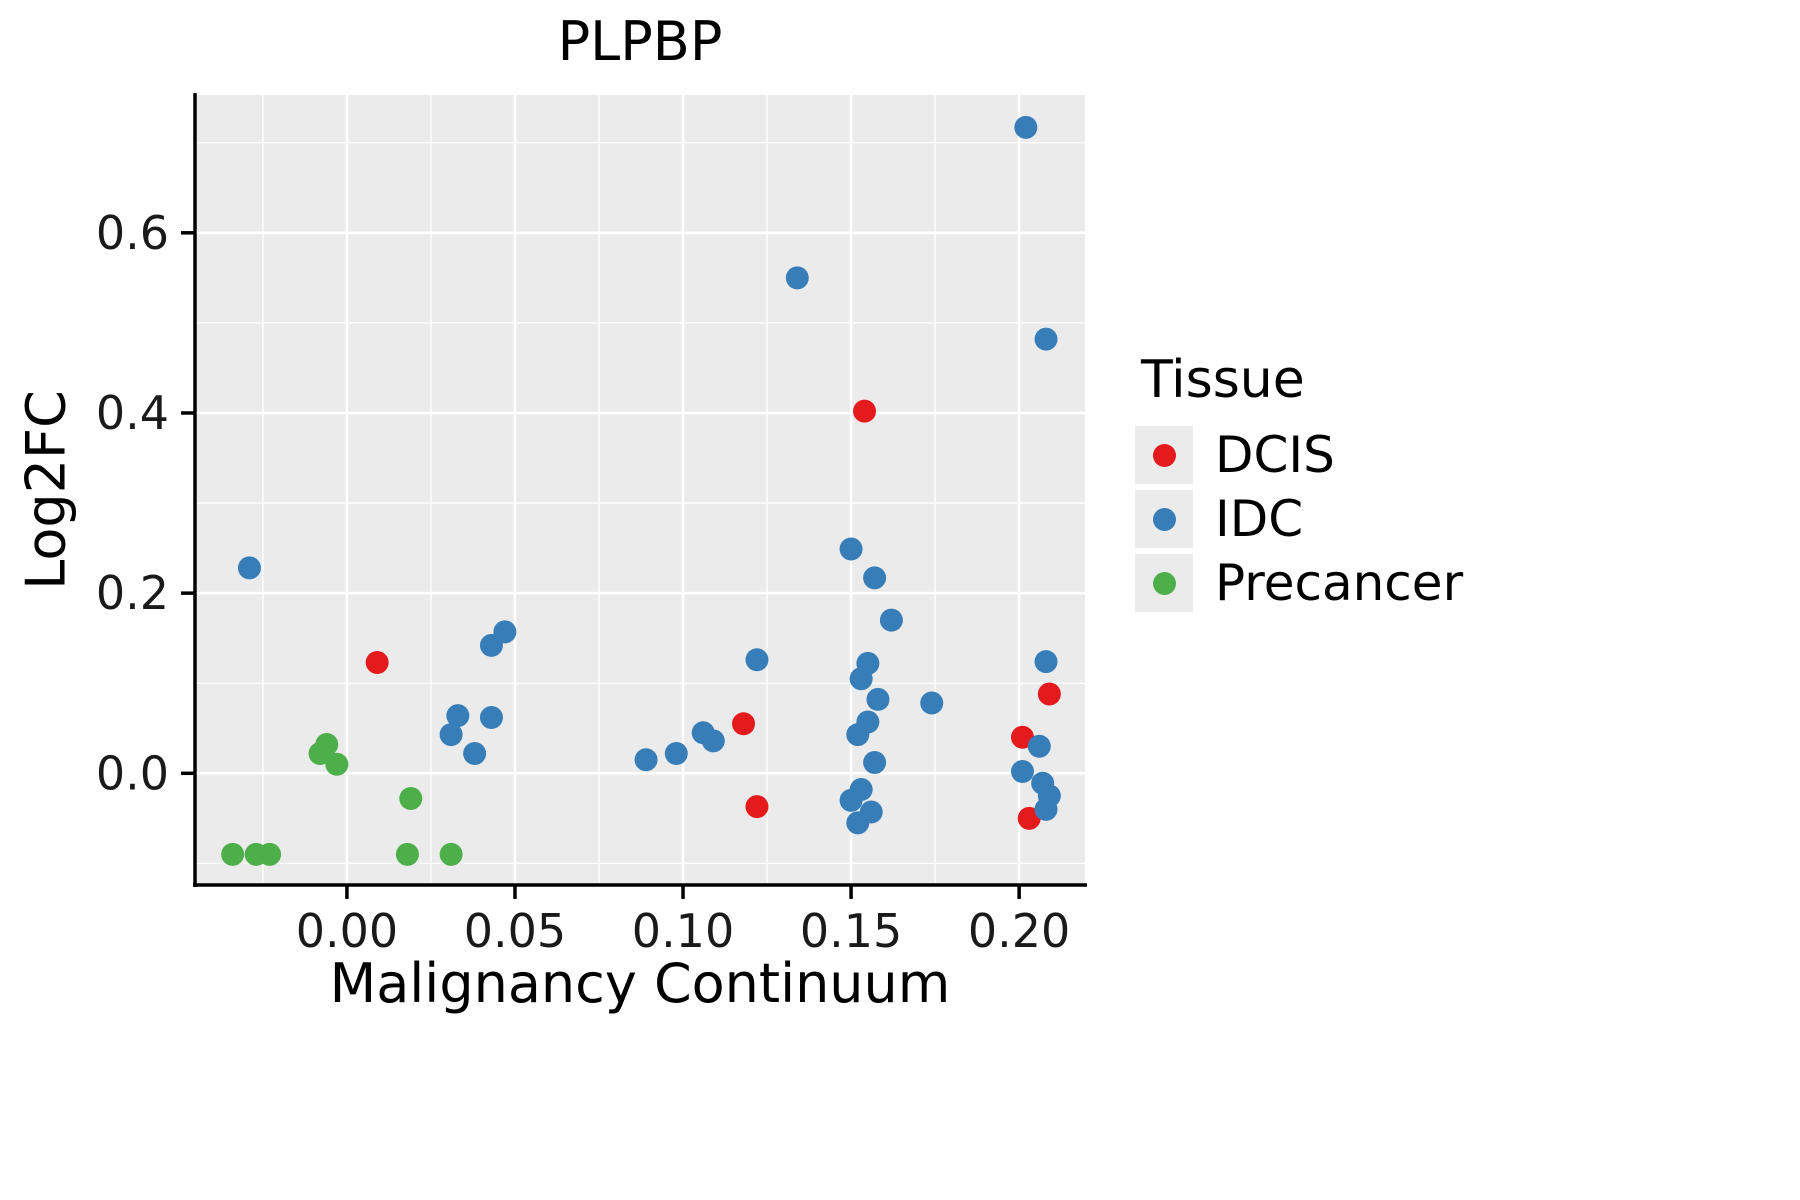 Image resolution: width=1800 pixels, height=1200 pixels. I want to click on legend-title: Tissue, so click(1223, 380).